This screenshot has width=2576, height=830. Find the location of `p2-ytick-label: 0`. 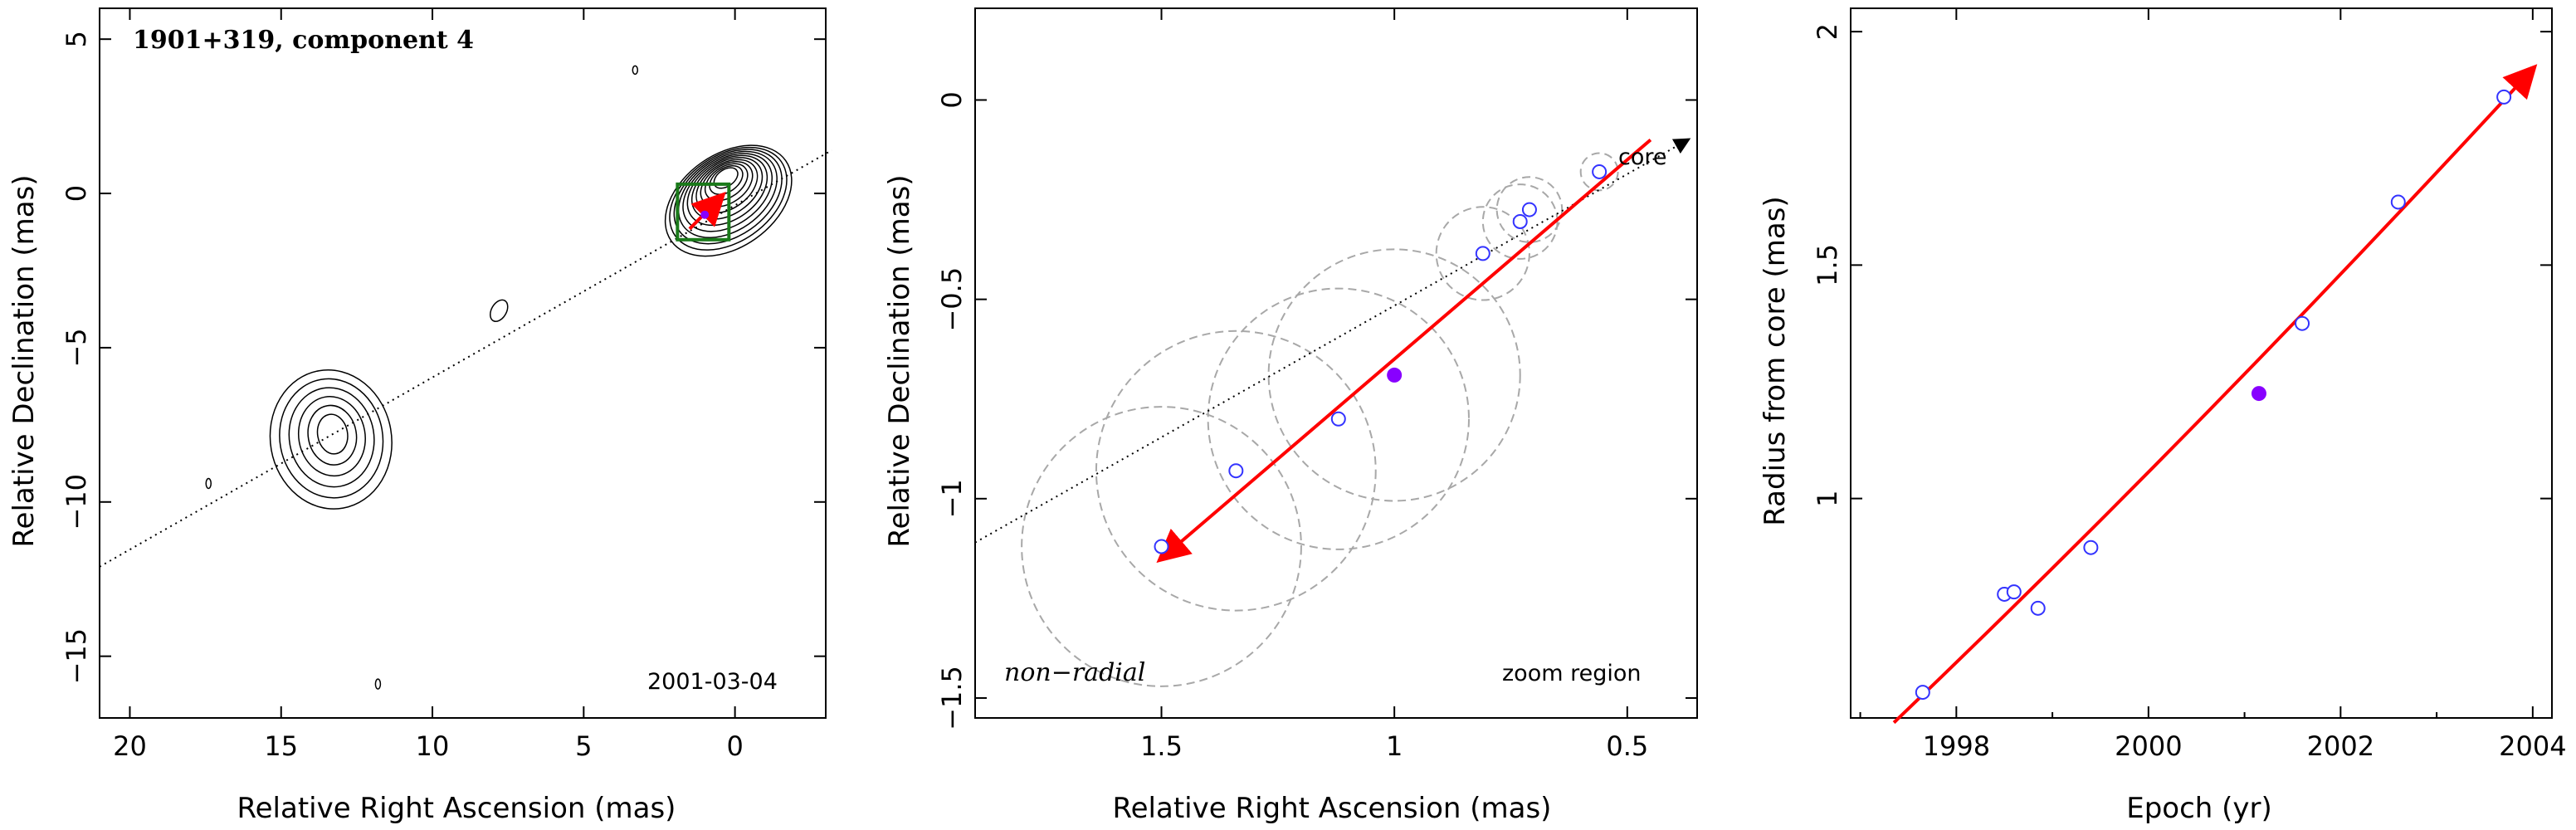

p2-ytick-label: 0 is located at coordinates (952, 100).